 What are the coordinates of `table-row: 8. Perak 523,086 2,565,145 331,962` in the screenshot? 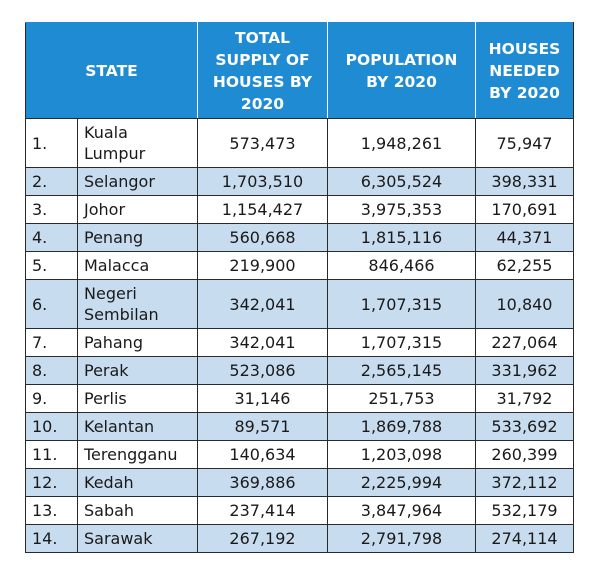 It's located at (299, 370).